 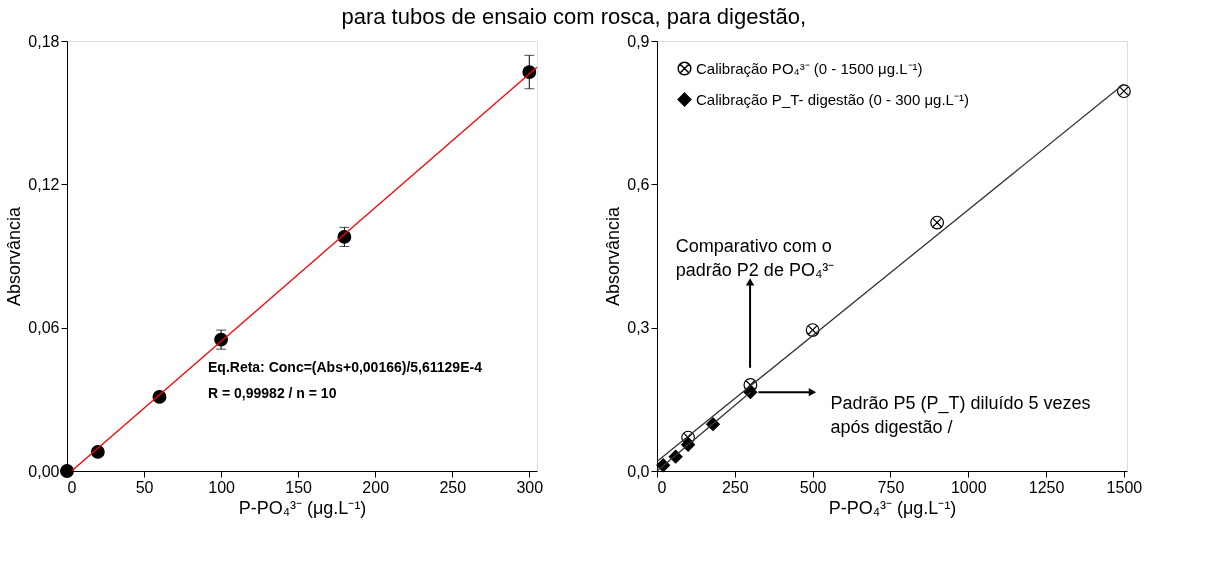 I want to click on annotation: R = 0,99982 / n = 10, so click(x=272, y=392).